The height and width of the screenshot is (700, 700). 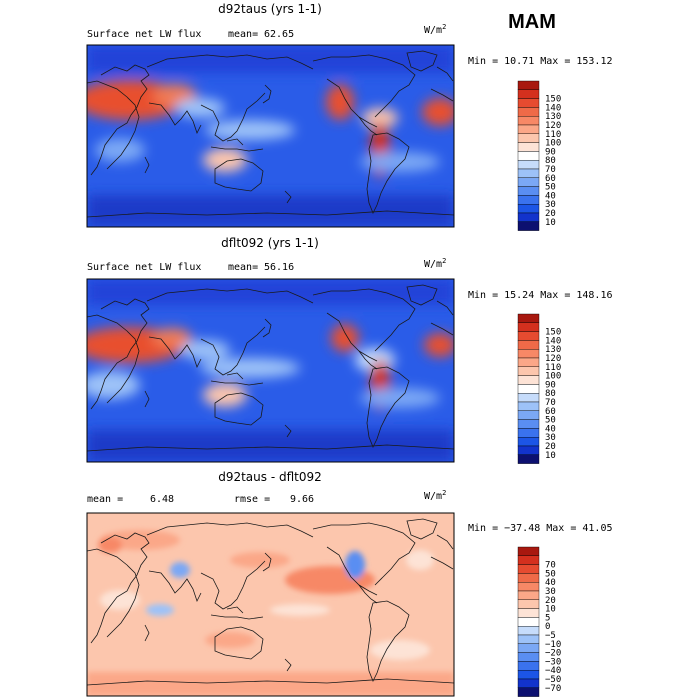 What do you see at coordinates (540, 61) in the screenshot?
I see `panel-1-minmax: Min = 10.71 Max = 153.12` at bounding box center [540, 61].